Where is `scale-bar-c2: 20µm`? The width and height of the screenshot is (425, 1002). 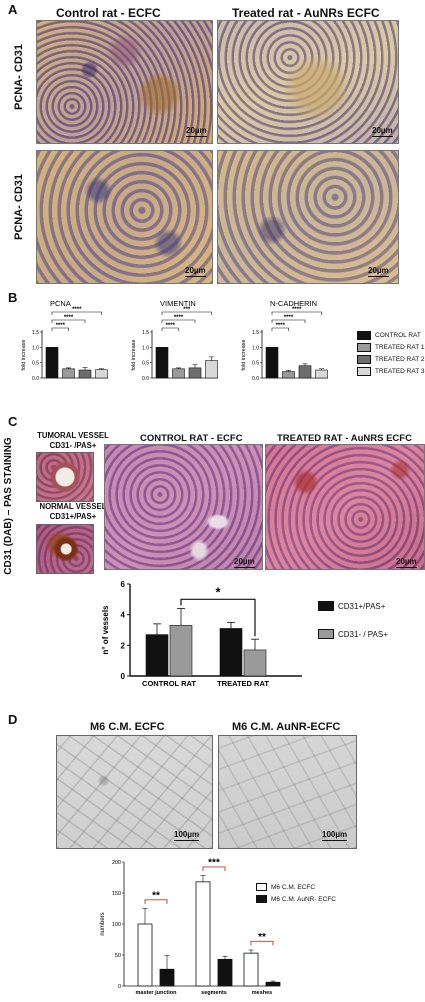
scale-bar-c2: 20µm is located at coordinates (406, 562).